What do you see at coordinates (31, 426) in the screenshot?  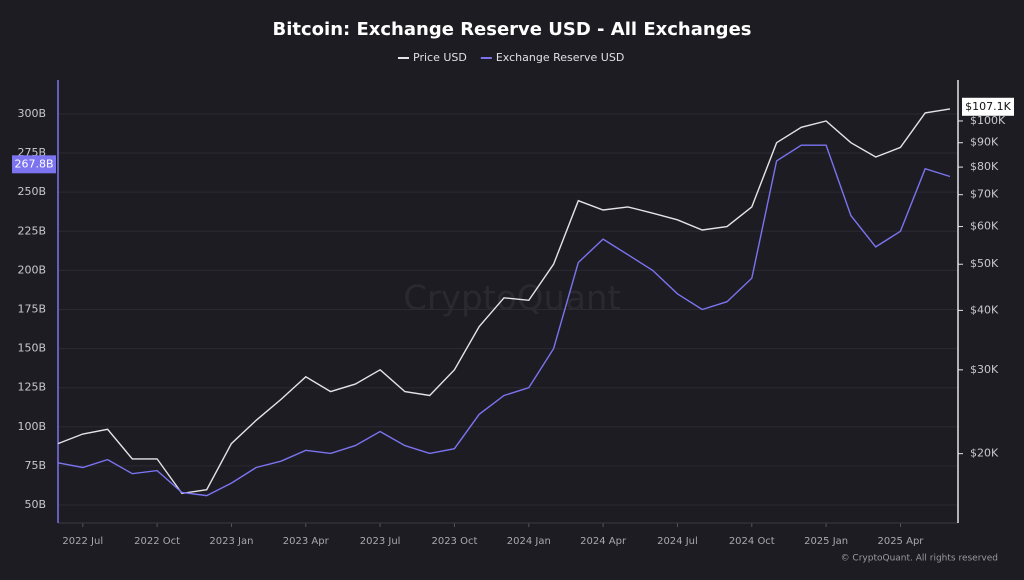 I see `y-tick-label: 100B` at bounding box center [31, 426].